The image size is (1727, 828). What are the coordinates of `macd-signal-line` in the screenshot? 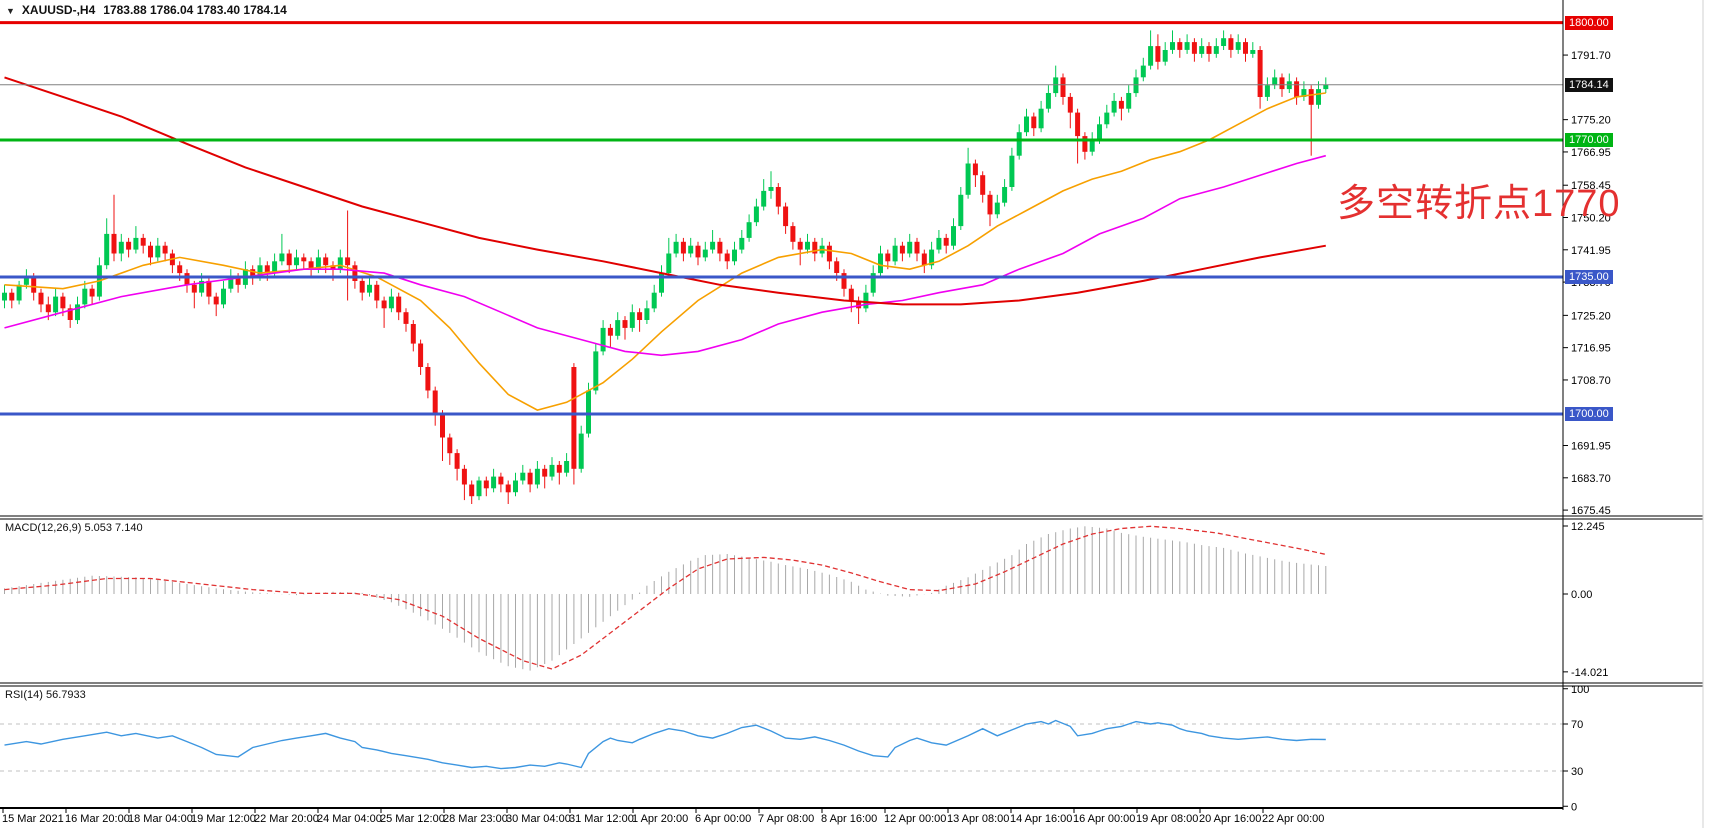 It's located at (665, 597).